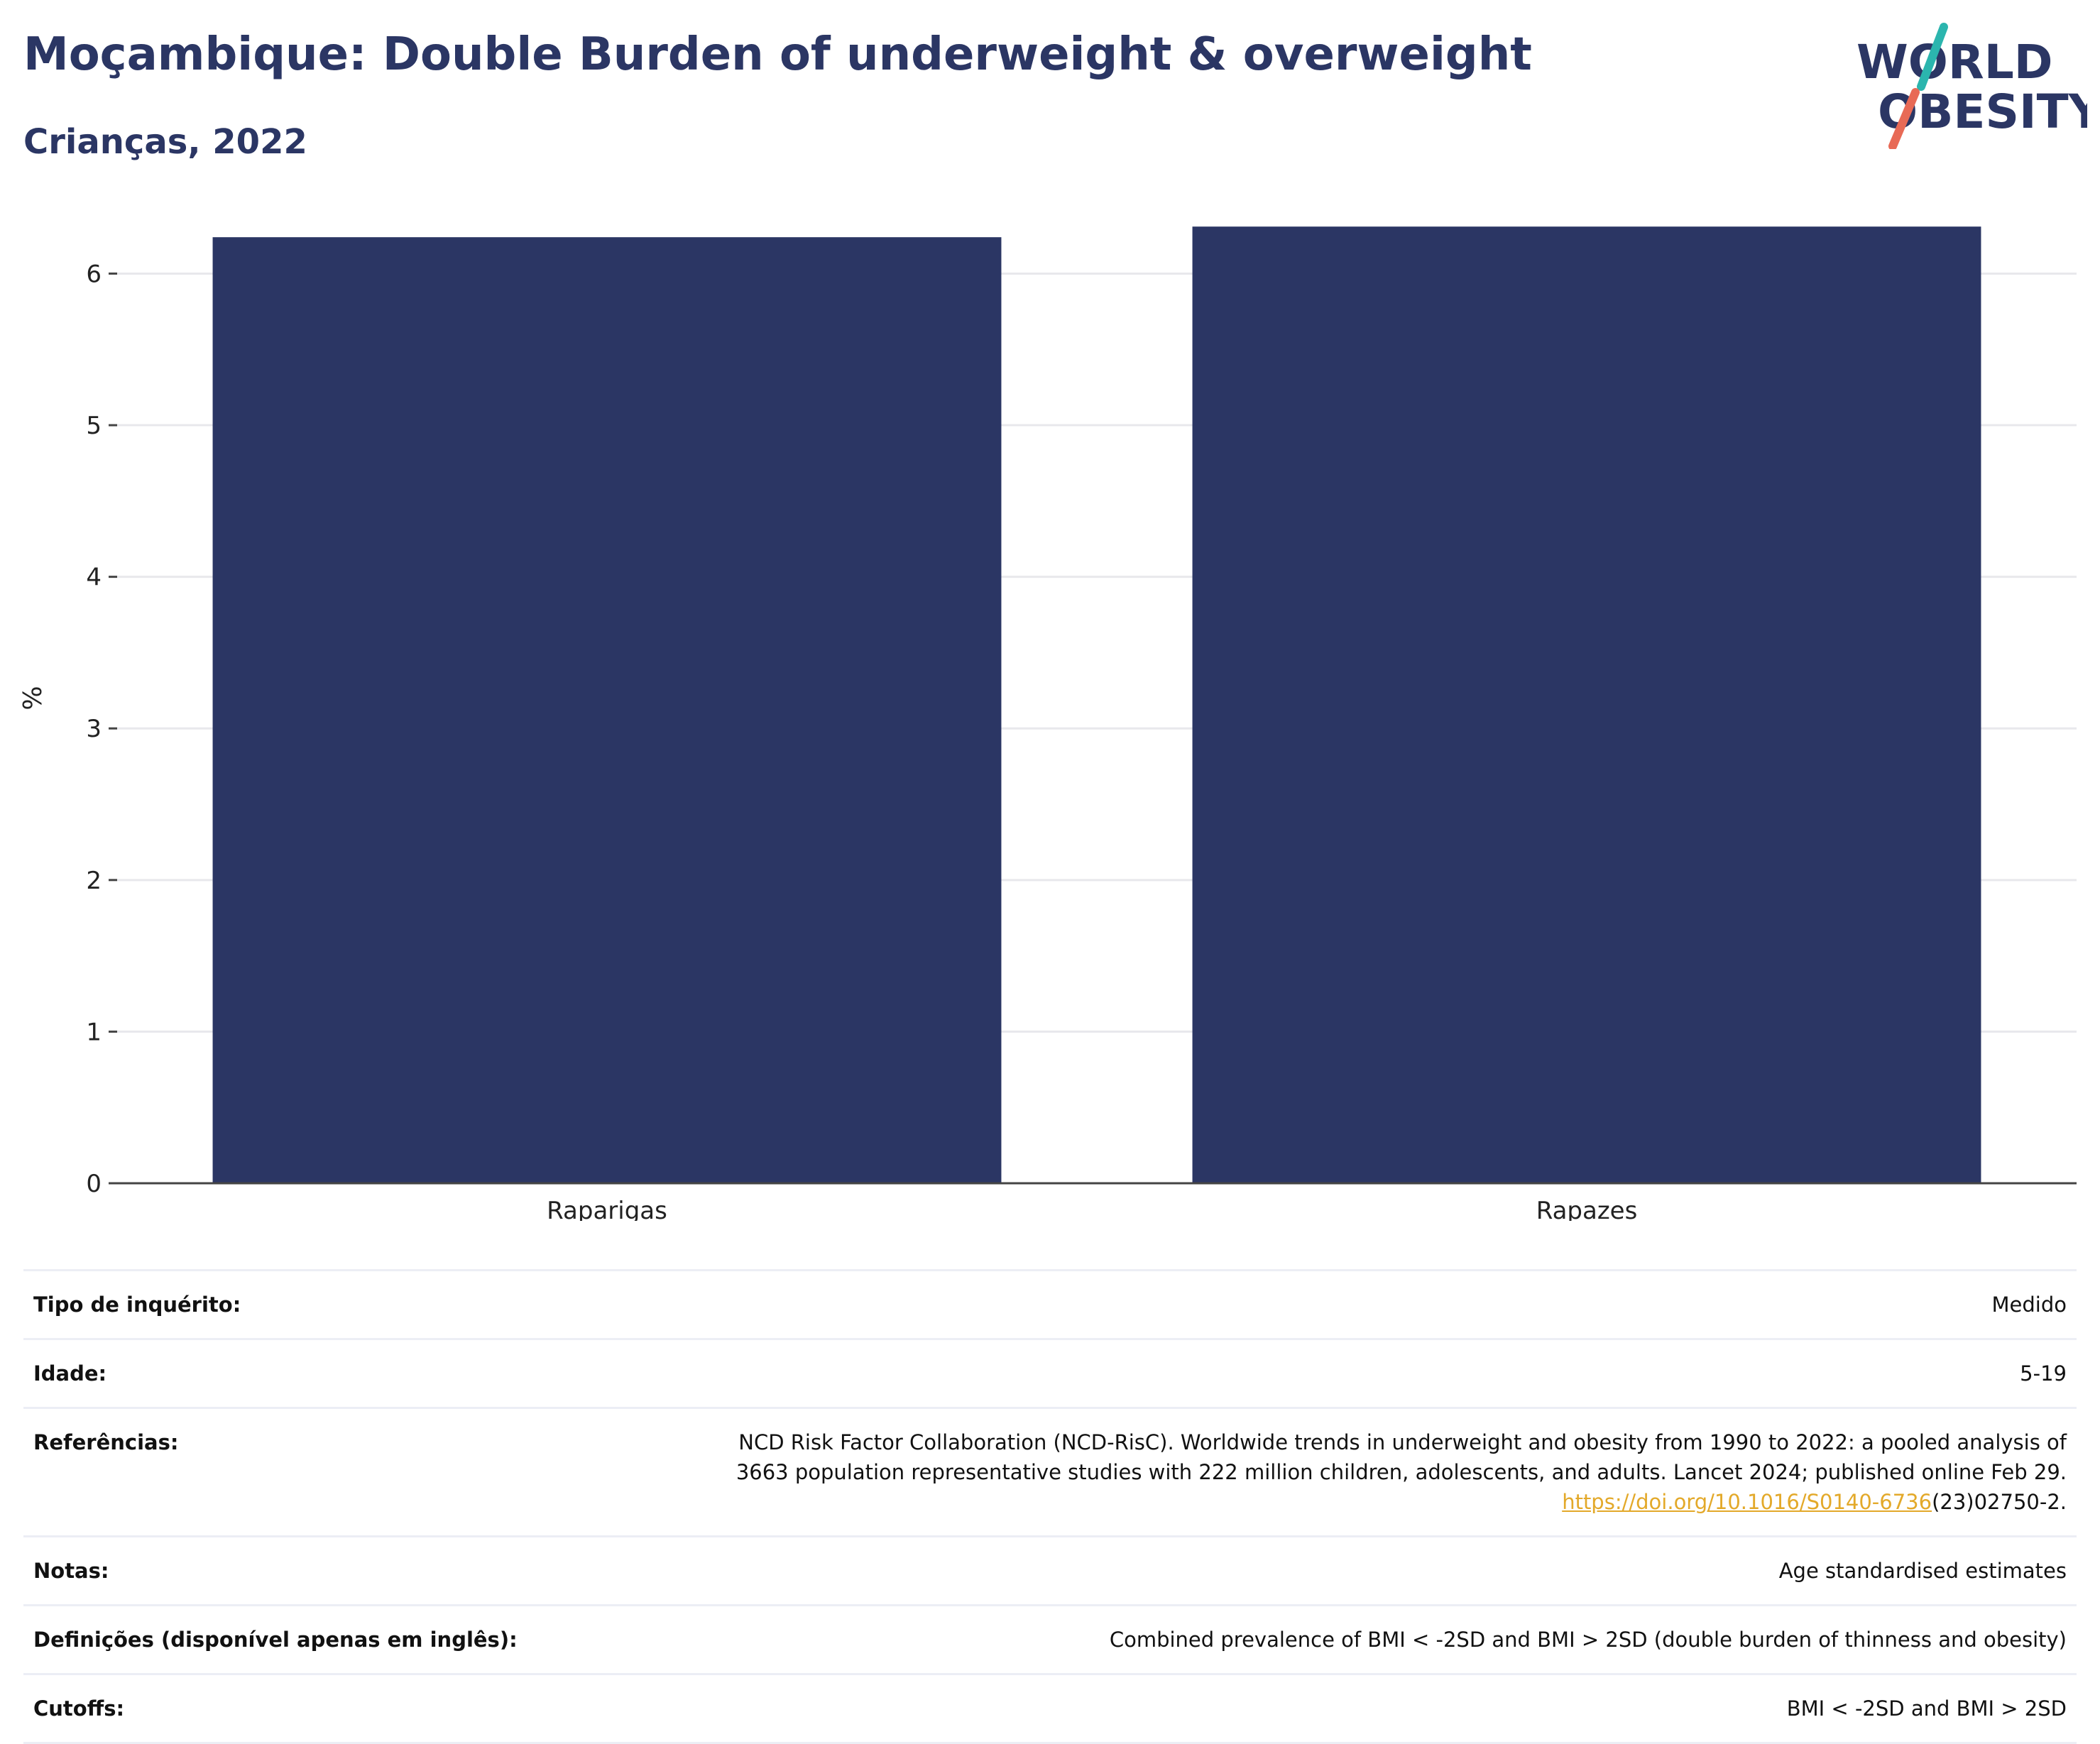  I want to click on doi-link: https://doi.org/10.1016/S0140-6736, so click(1747, 1502).